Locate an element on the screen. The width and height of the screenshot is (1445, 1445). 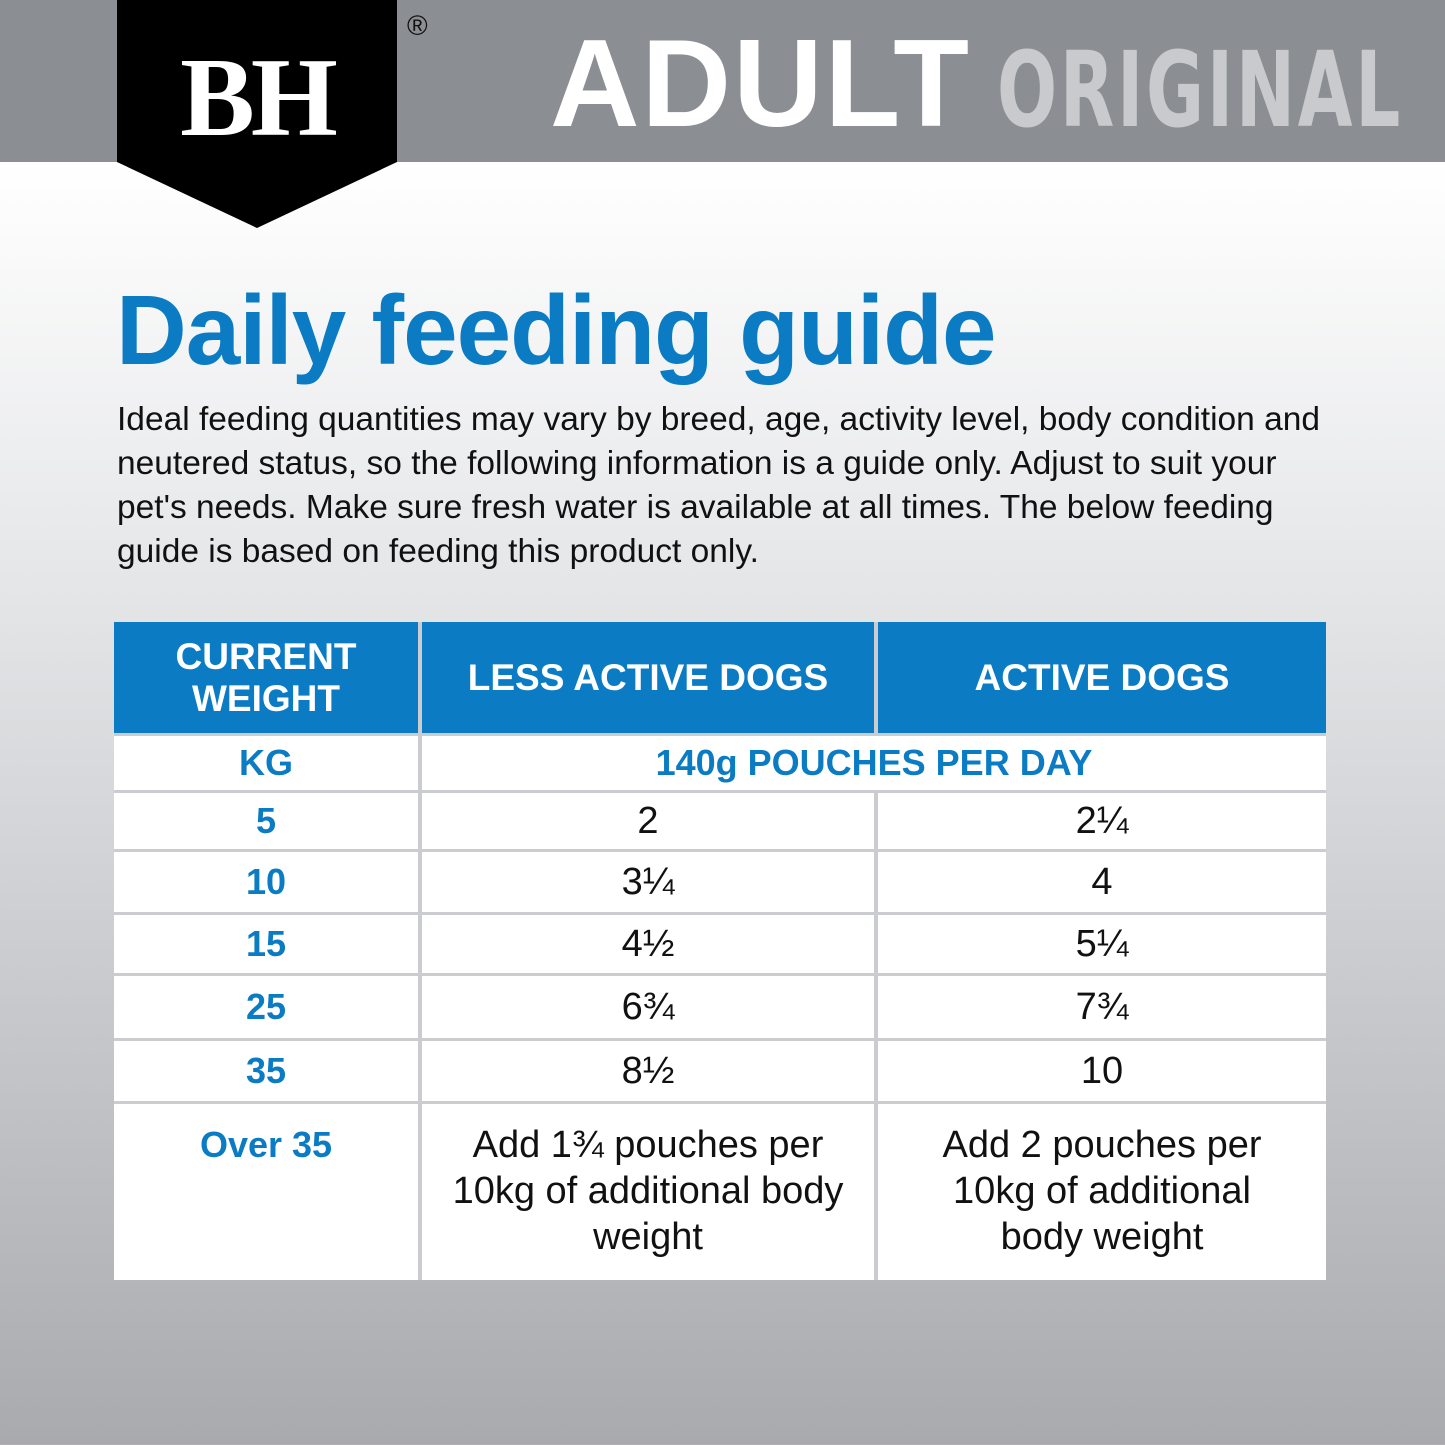
amount-cell: 2 is located at coordinates (648, 821).